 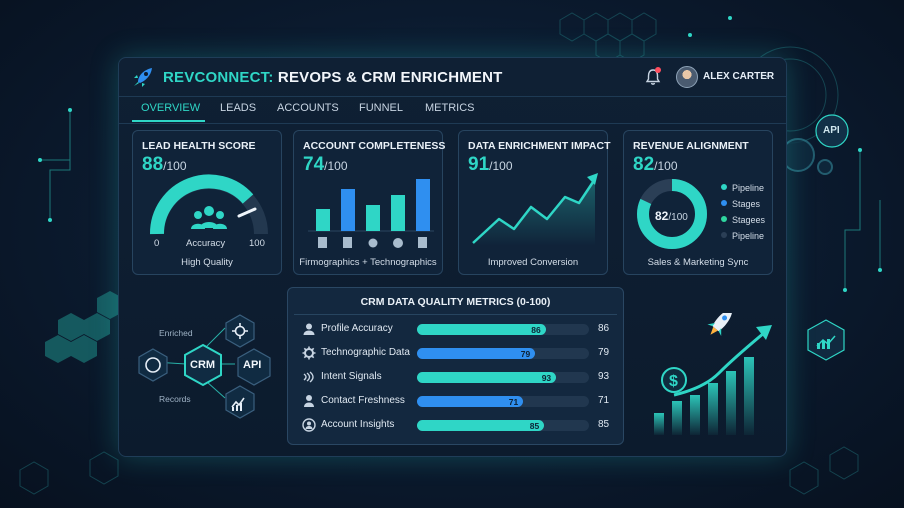 I want to click on api-hex-label: API, so click(x=252, y=365).